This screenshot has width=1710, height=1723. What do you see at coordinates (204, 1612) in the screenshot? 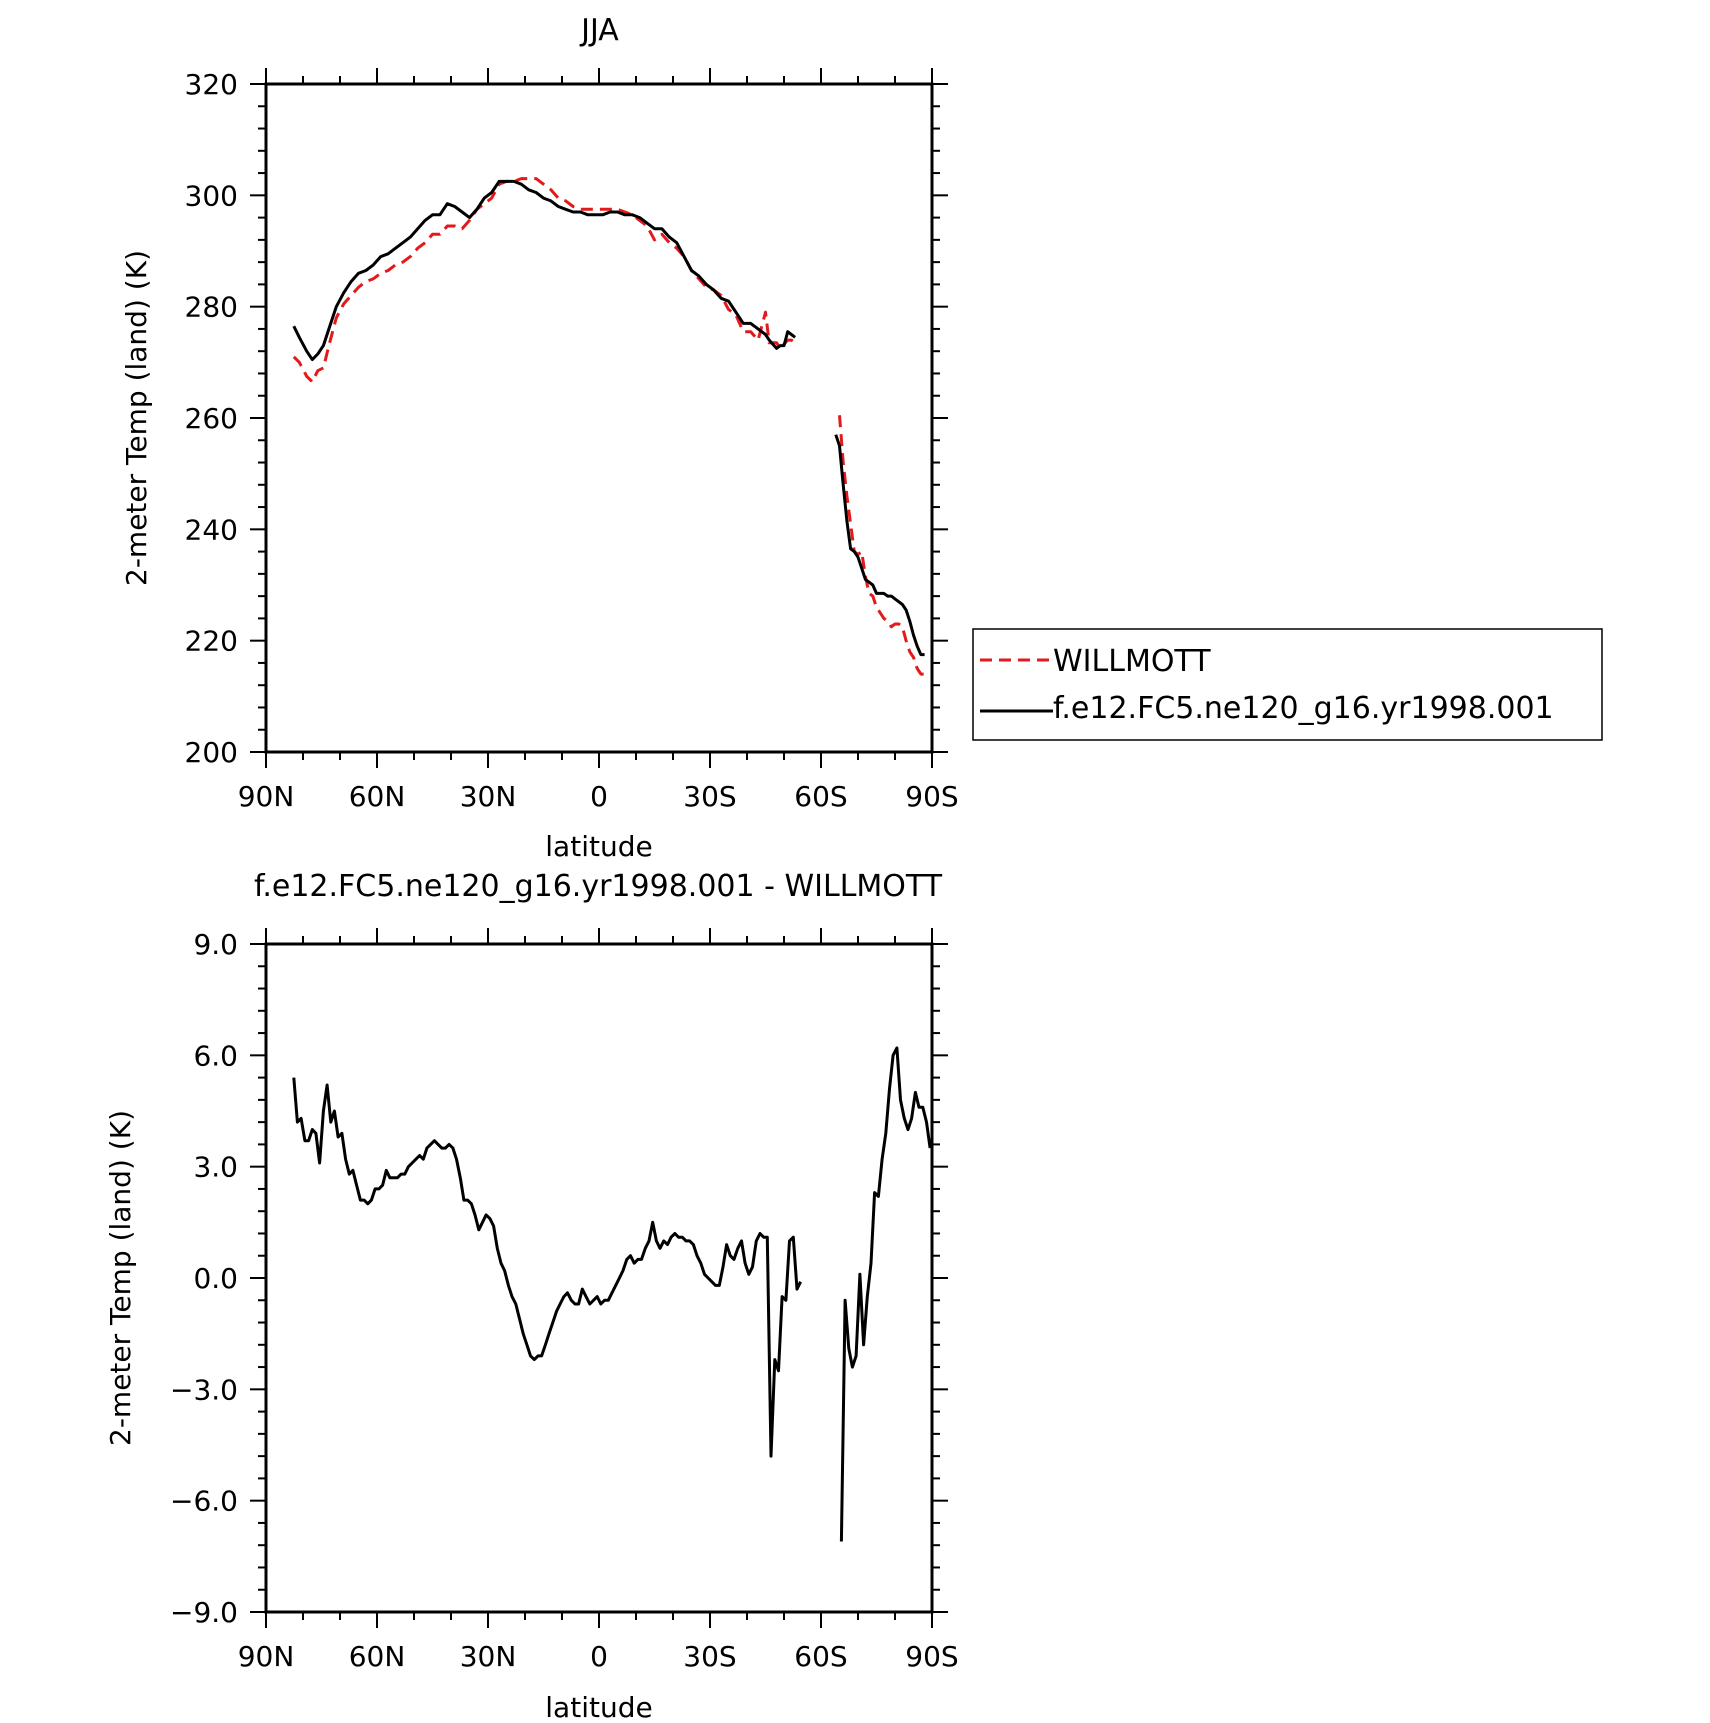
I see `y-tick-label: −9.0` at bounding box center [204, 1612].